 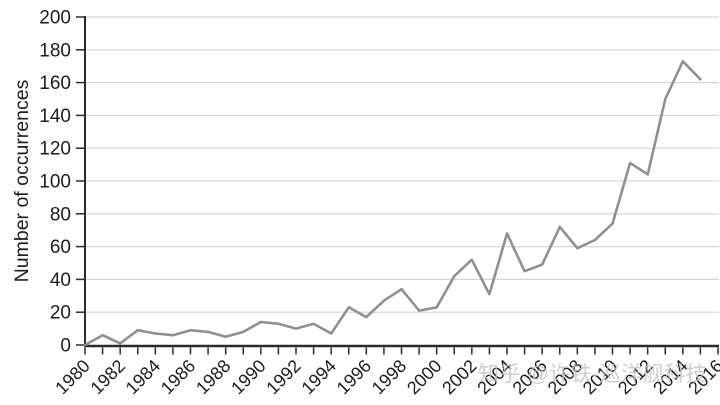 I want to click on x-tick-label: 1994, so click(x=319, y=377).